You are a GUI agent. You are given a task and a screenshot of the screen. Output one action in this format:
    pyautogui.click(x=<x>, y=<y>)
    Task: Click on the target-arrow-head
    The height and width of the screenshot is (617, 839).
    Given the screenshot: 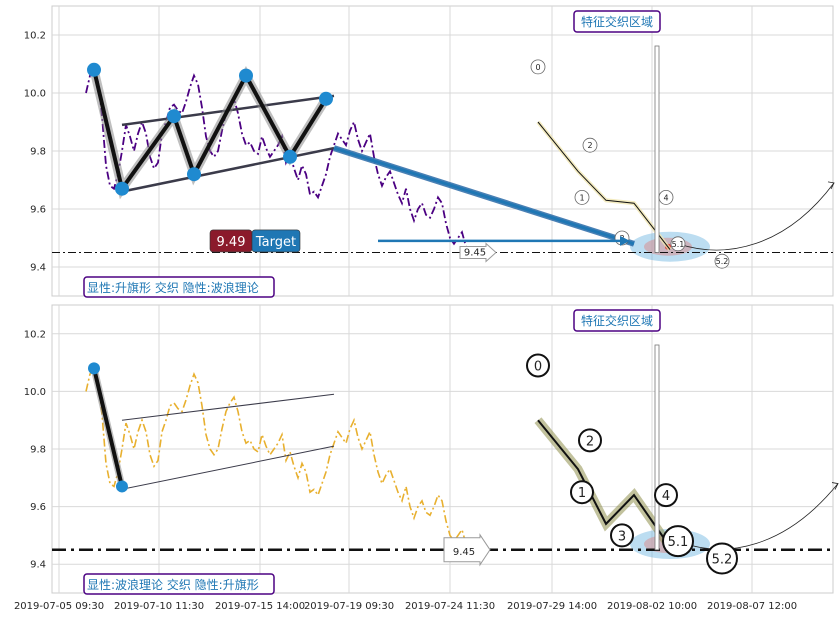 What is the action you would take?
    pyautogui.click(x=625, y=240)
    